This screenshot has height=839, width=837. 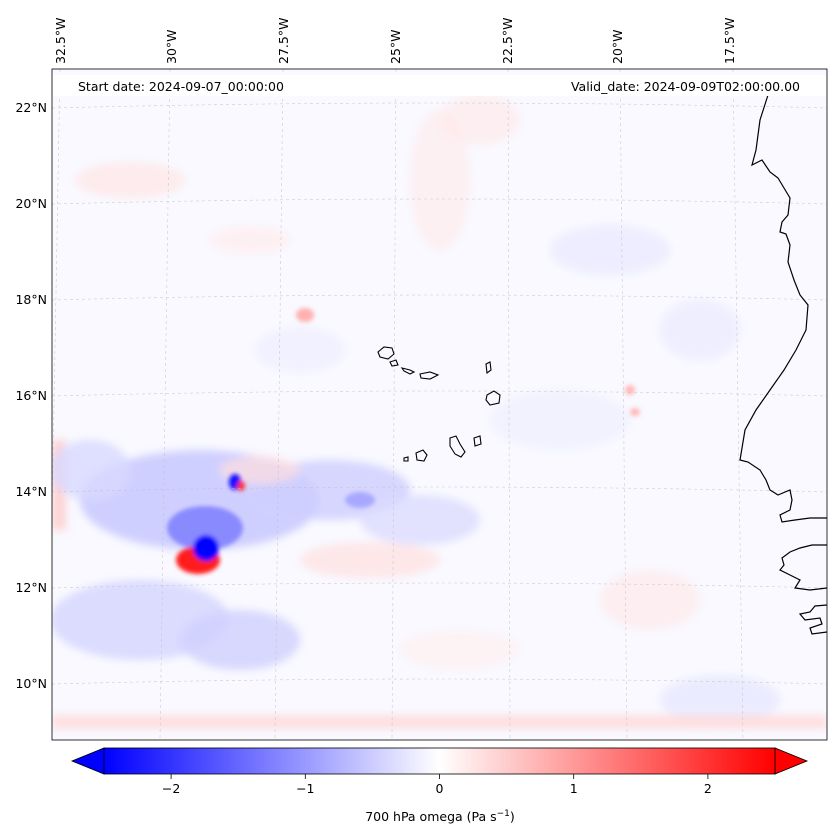 What do you see at coordinates (429, 375) in the screenshot?
I see `island-small` at bounding box center [429, 375].